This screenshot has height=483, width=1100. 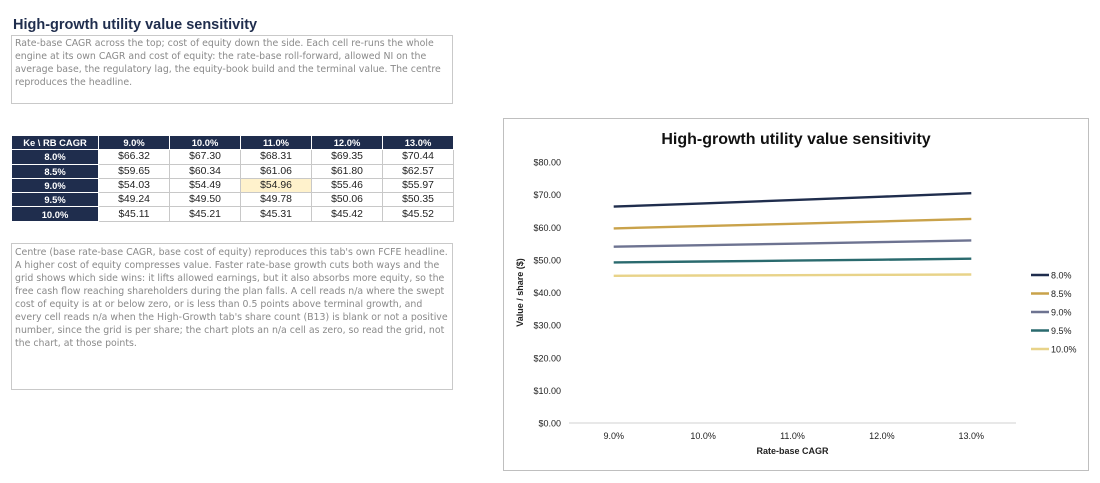 I want to click on table-cell: $55.97, so click(x=418, y=185).